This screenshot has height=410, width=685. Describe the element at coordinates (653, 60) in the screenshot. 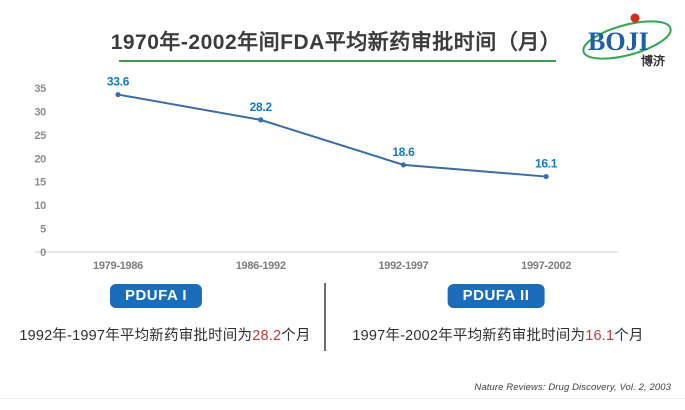

I see `logo-subtext: 博济` at that location.